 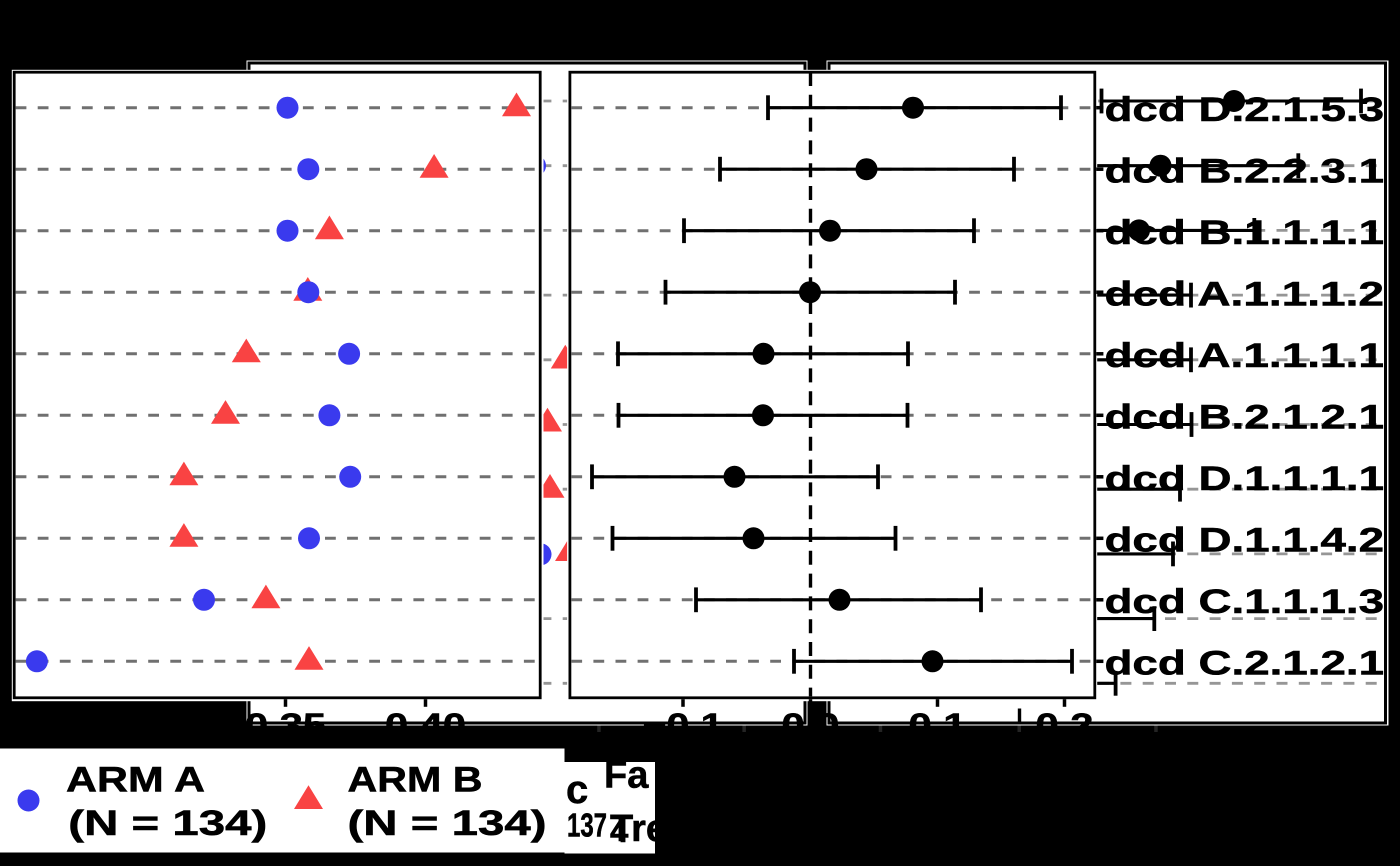 What do you see at coordinates (1245, 356) in the screenshot?
I see `svg-text: dcd A.1.1.1.1` at bounding box center [1245, 356].